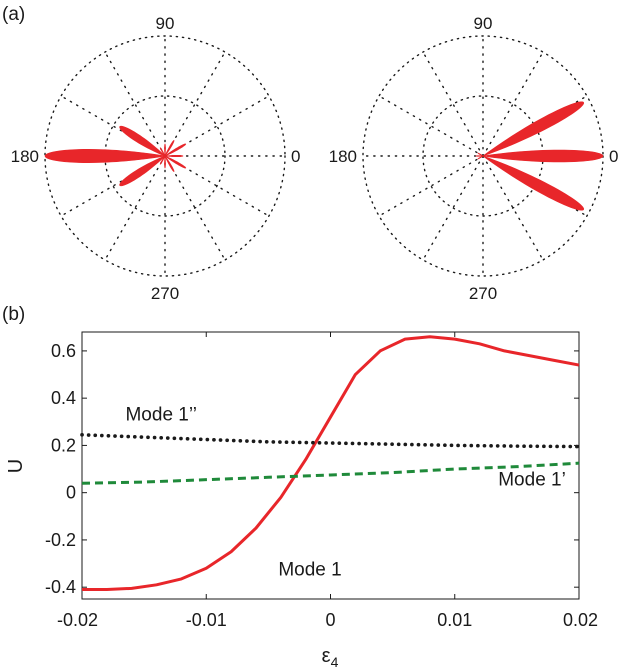 Image resolution: width=623 pixels, height=668 pixels. What do you see at coordinates (206, 620) in the screenshot?
I see `x-tick-label: -0.01` at bounding box center [206, 620].